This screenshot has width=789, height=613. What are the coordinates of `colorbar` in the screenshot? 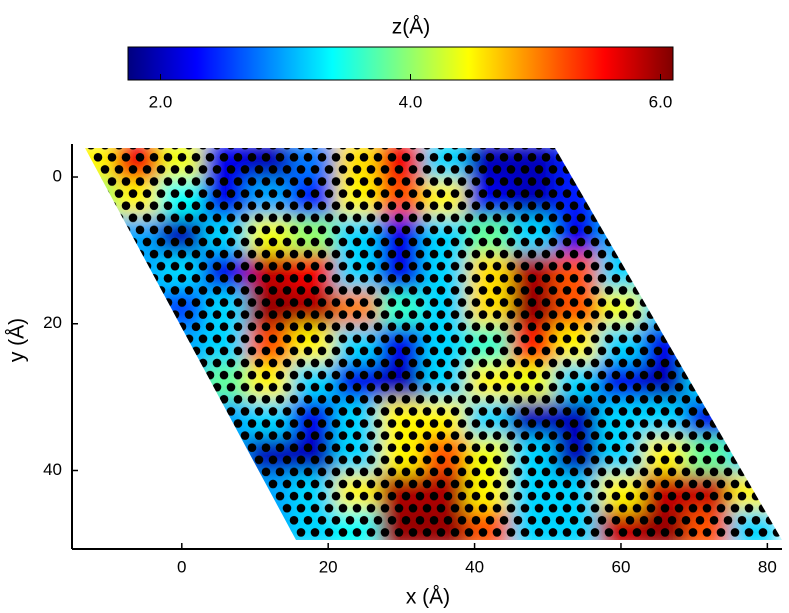 It's located at (400, 63).